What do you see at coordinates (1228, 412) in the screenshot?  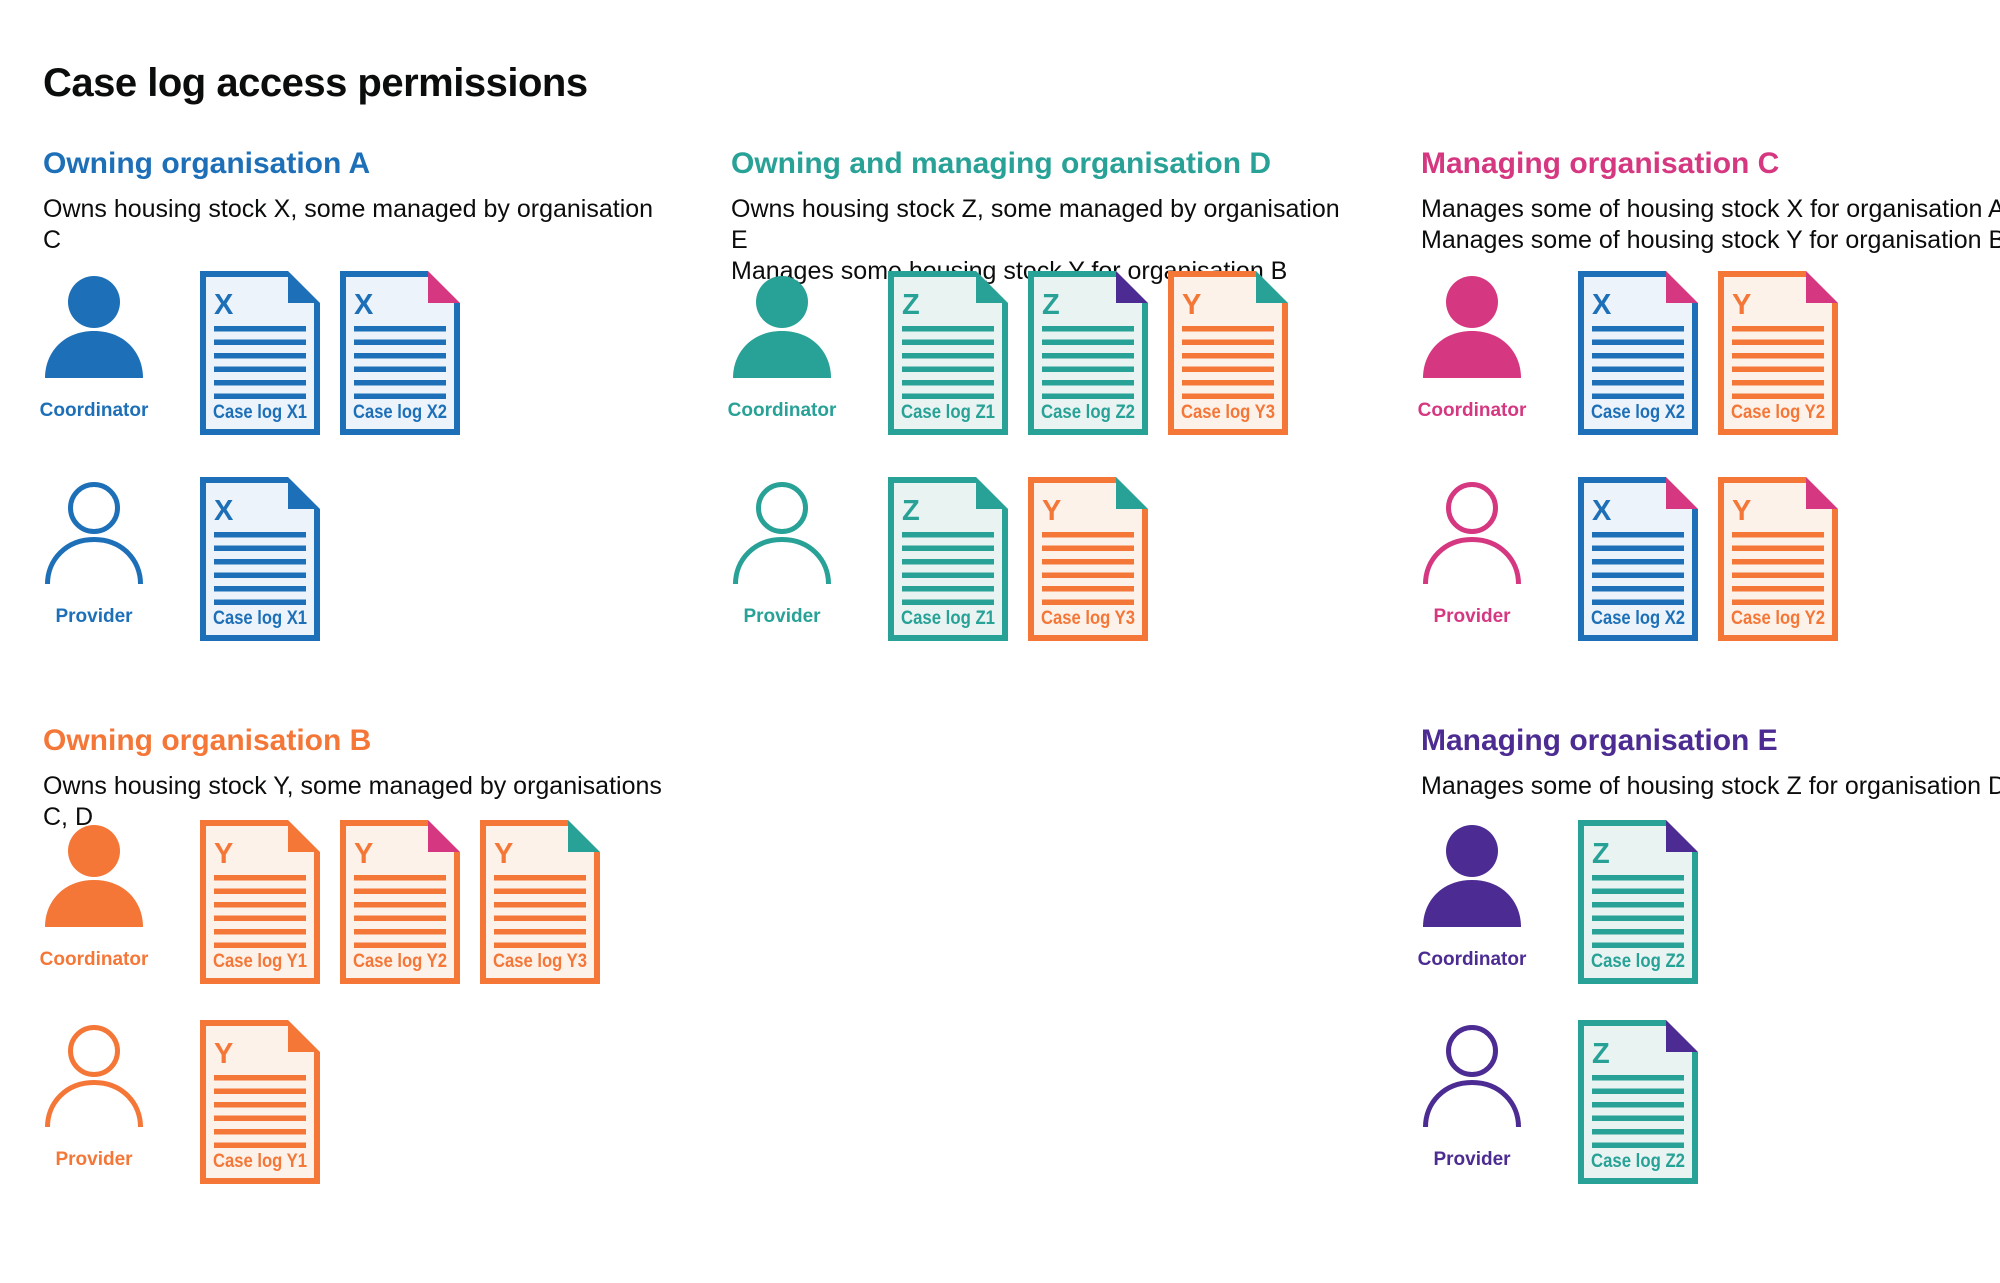 I see `doc-label: Case log Y3` at bounding box center [1228, 412].